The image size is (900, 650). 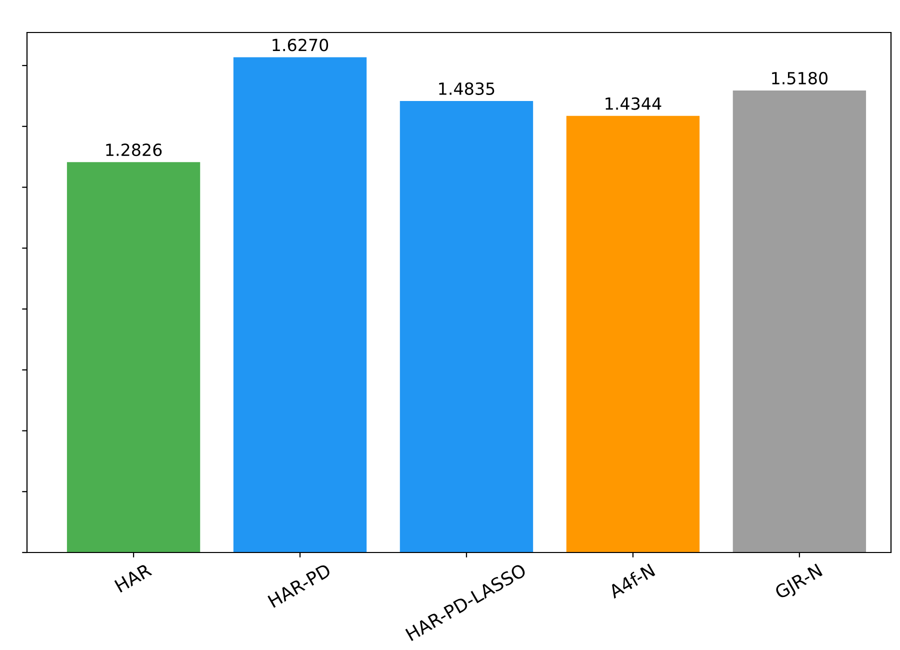 I want to click on data-label: 1.4344, so click(x=634, y=103).